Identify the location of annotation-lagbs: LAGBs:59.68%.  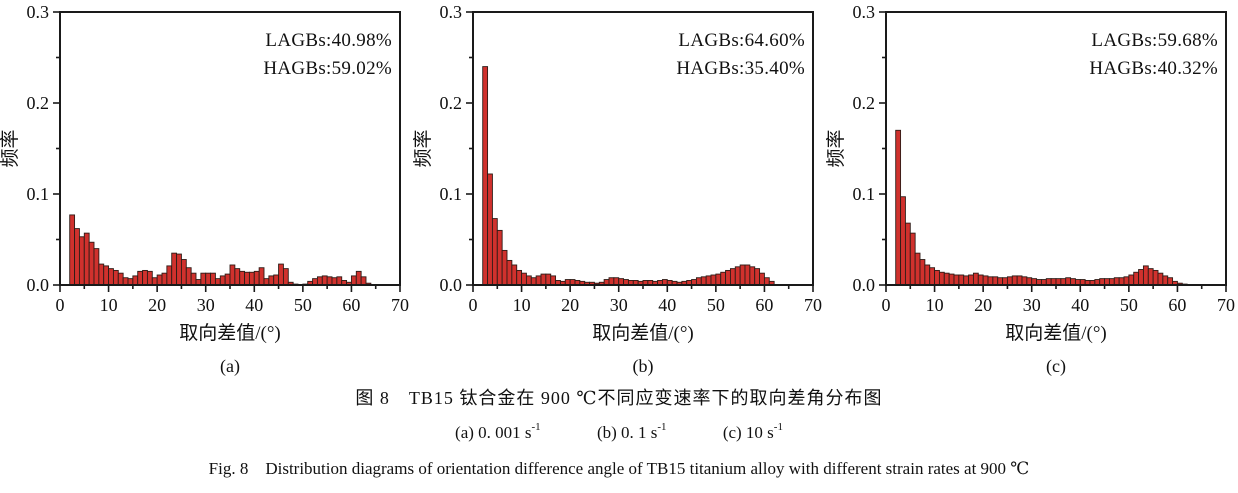
(1154, 40).